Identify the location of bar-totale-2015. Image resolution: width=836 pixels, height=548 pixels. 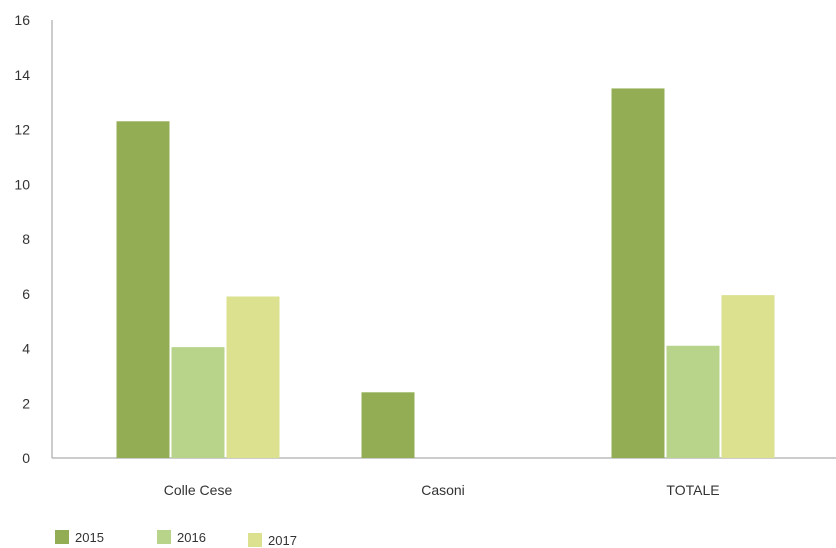
(638, 273).